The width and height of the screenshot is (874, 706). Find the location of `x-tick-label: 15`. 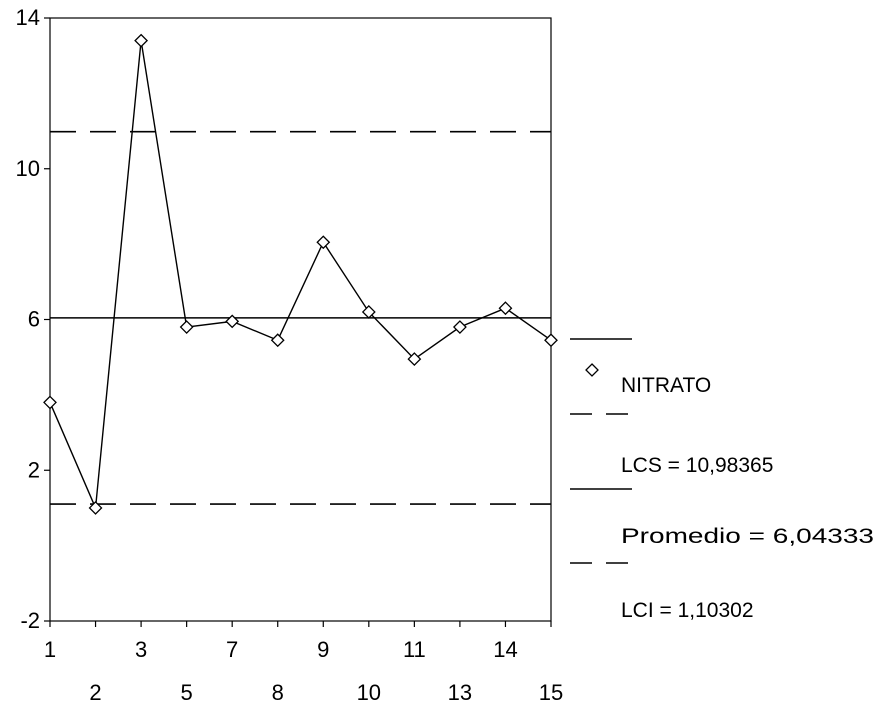

x-tick-label: 15 is located at coordinates (551, 692).